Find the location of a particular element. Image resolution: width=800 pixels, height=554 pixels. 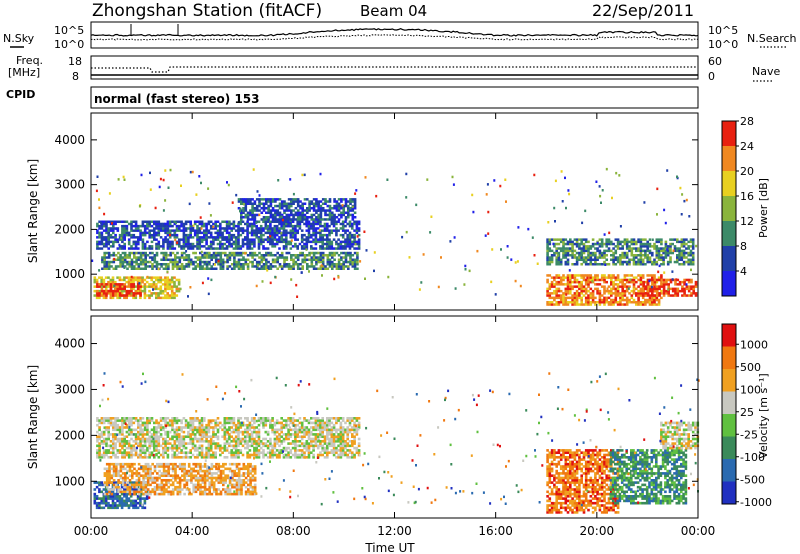

noise-tick-top-right: 10^5 is located at coordinates (723, 30).